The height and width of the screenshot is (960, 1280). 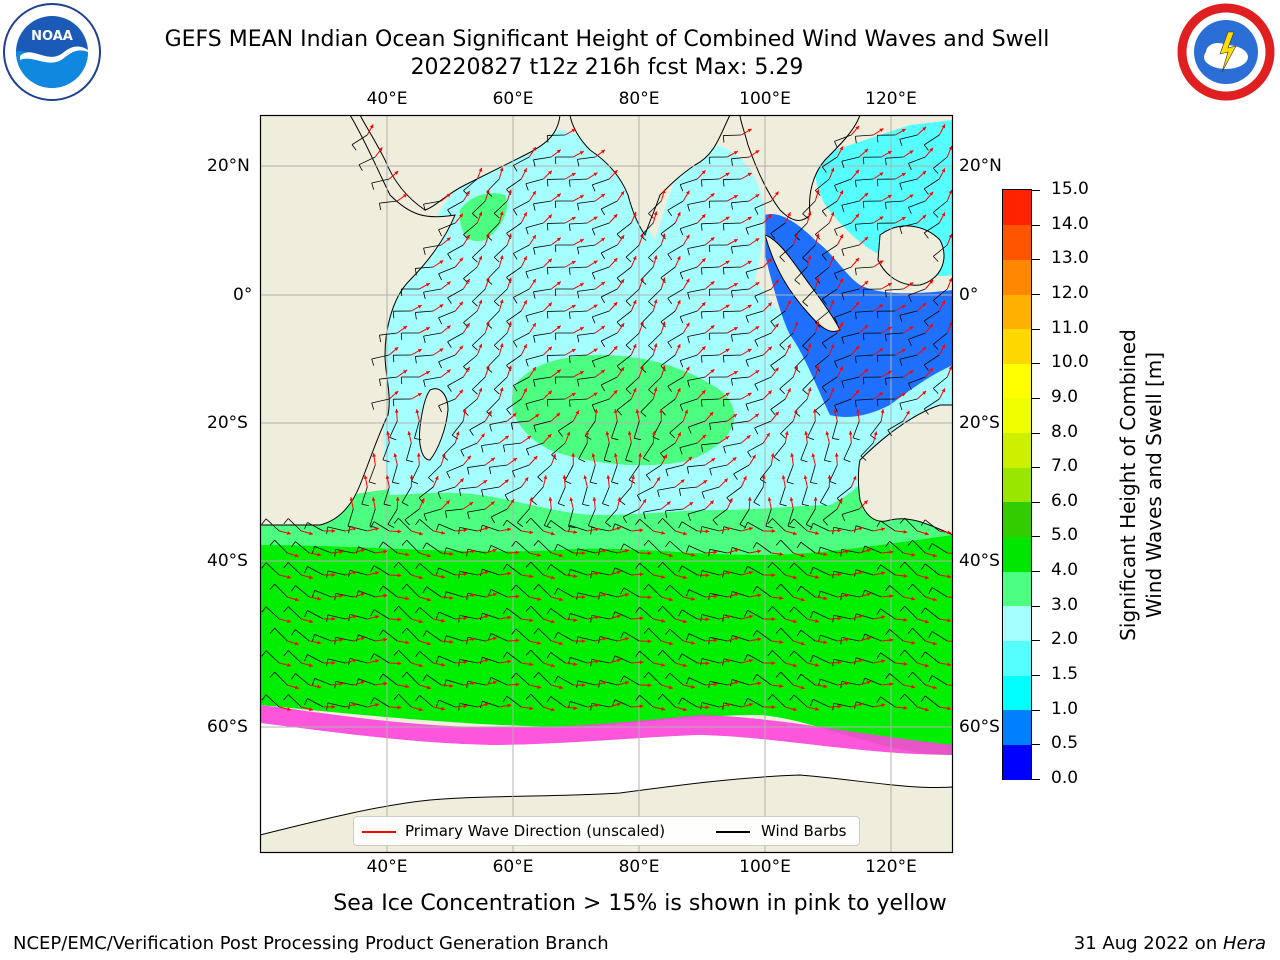 What do you see at coordinates (1070, 189) in the screenshot?
I see `colorbar-tick-label: 15.0` at bounding box center [1070, 189].